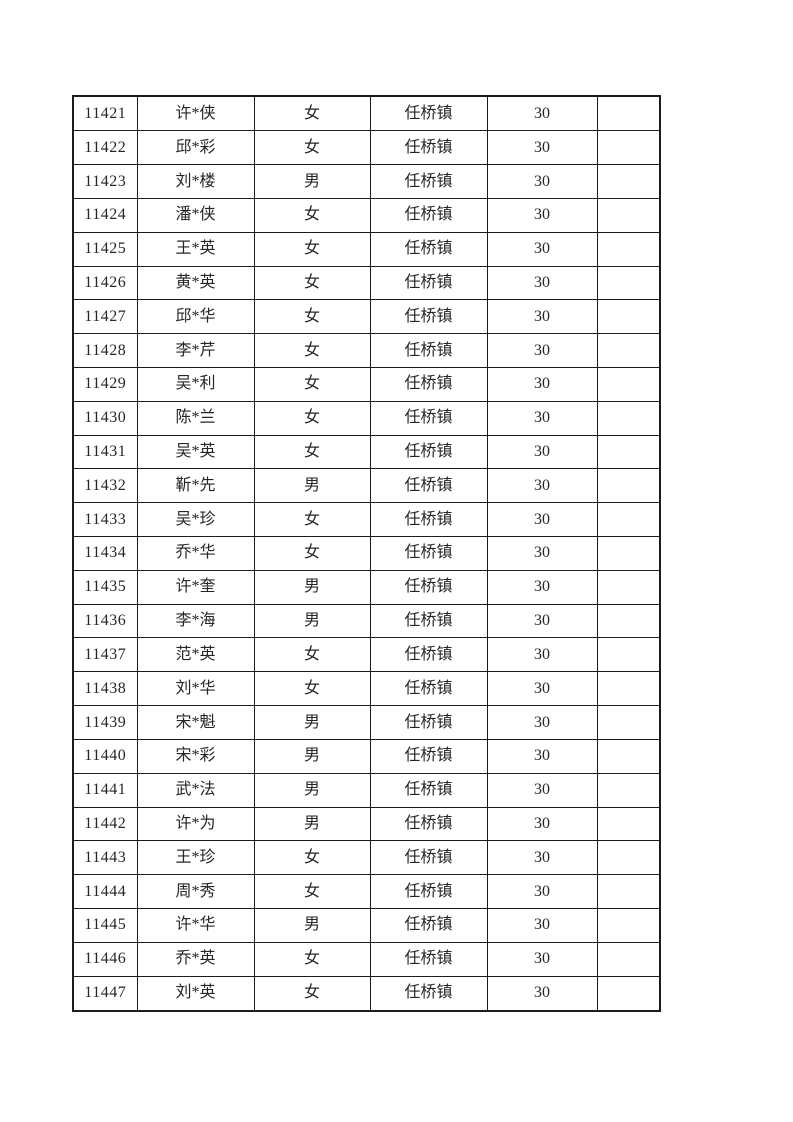 The height and width of the screenshot is (1122, 793). I want to click on table-row: 11447 刘*英 女 任桥镇 30, so click(366, 993).